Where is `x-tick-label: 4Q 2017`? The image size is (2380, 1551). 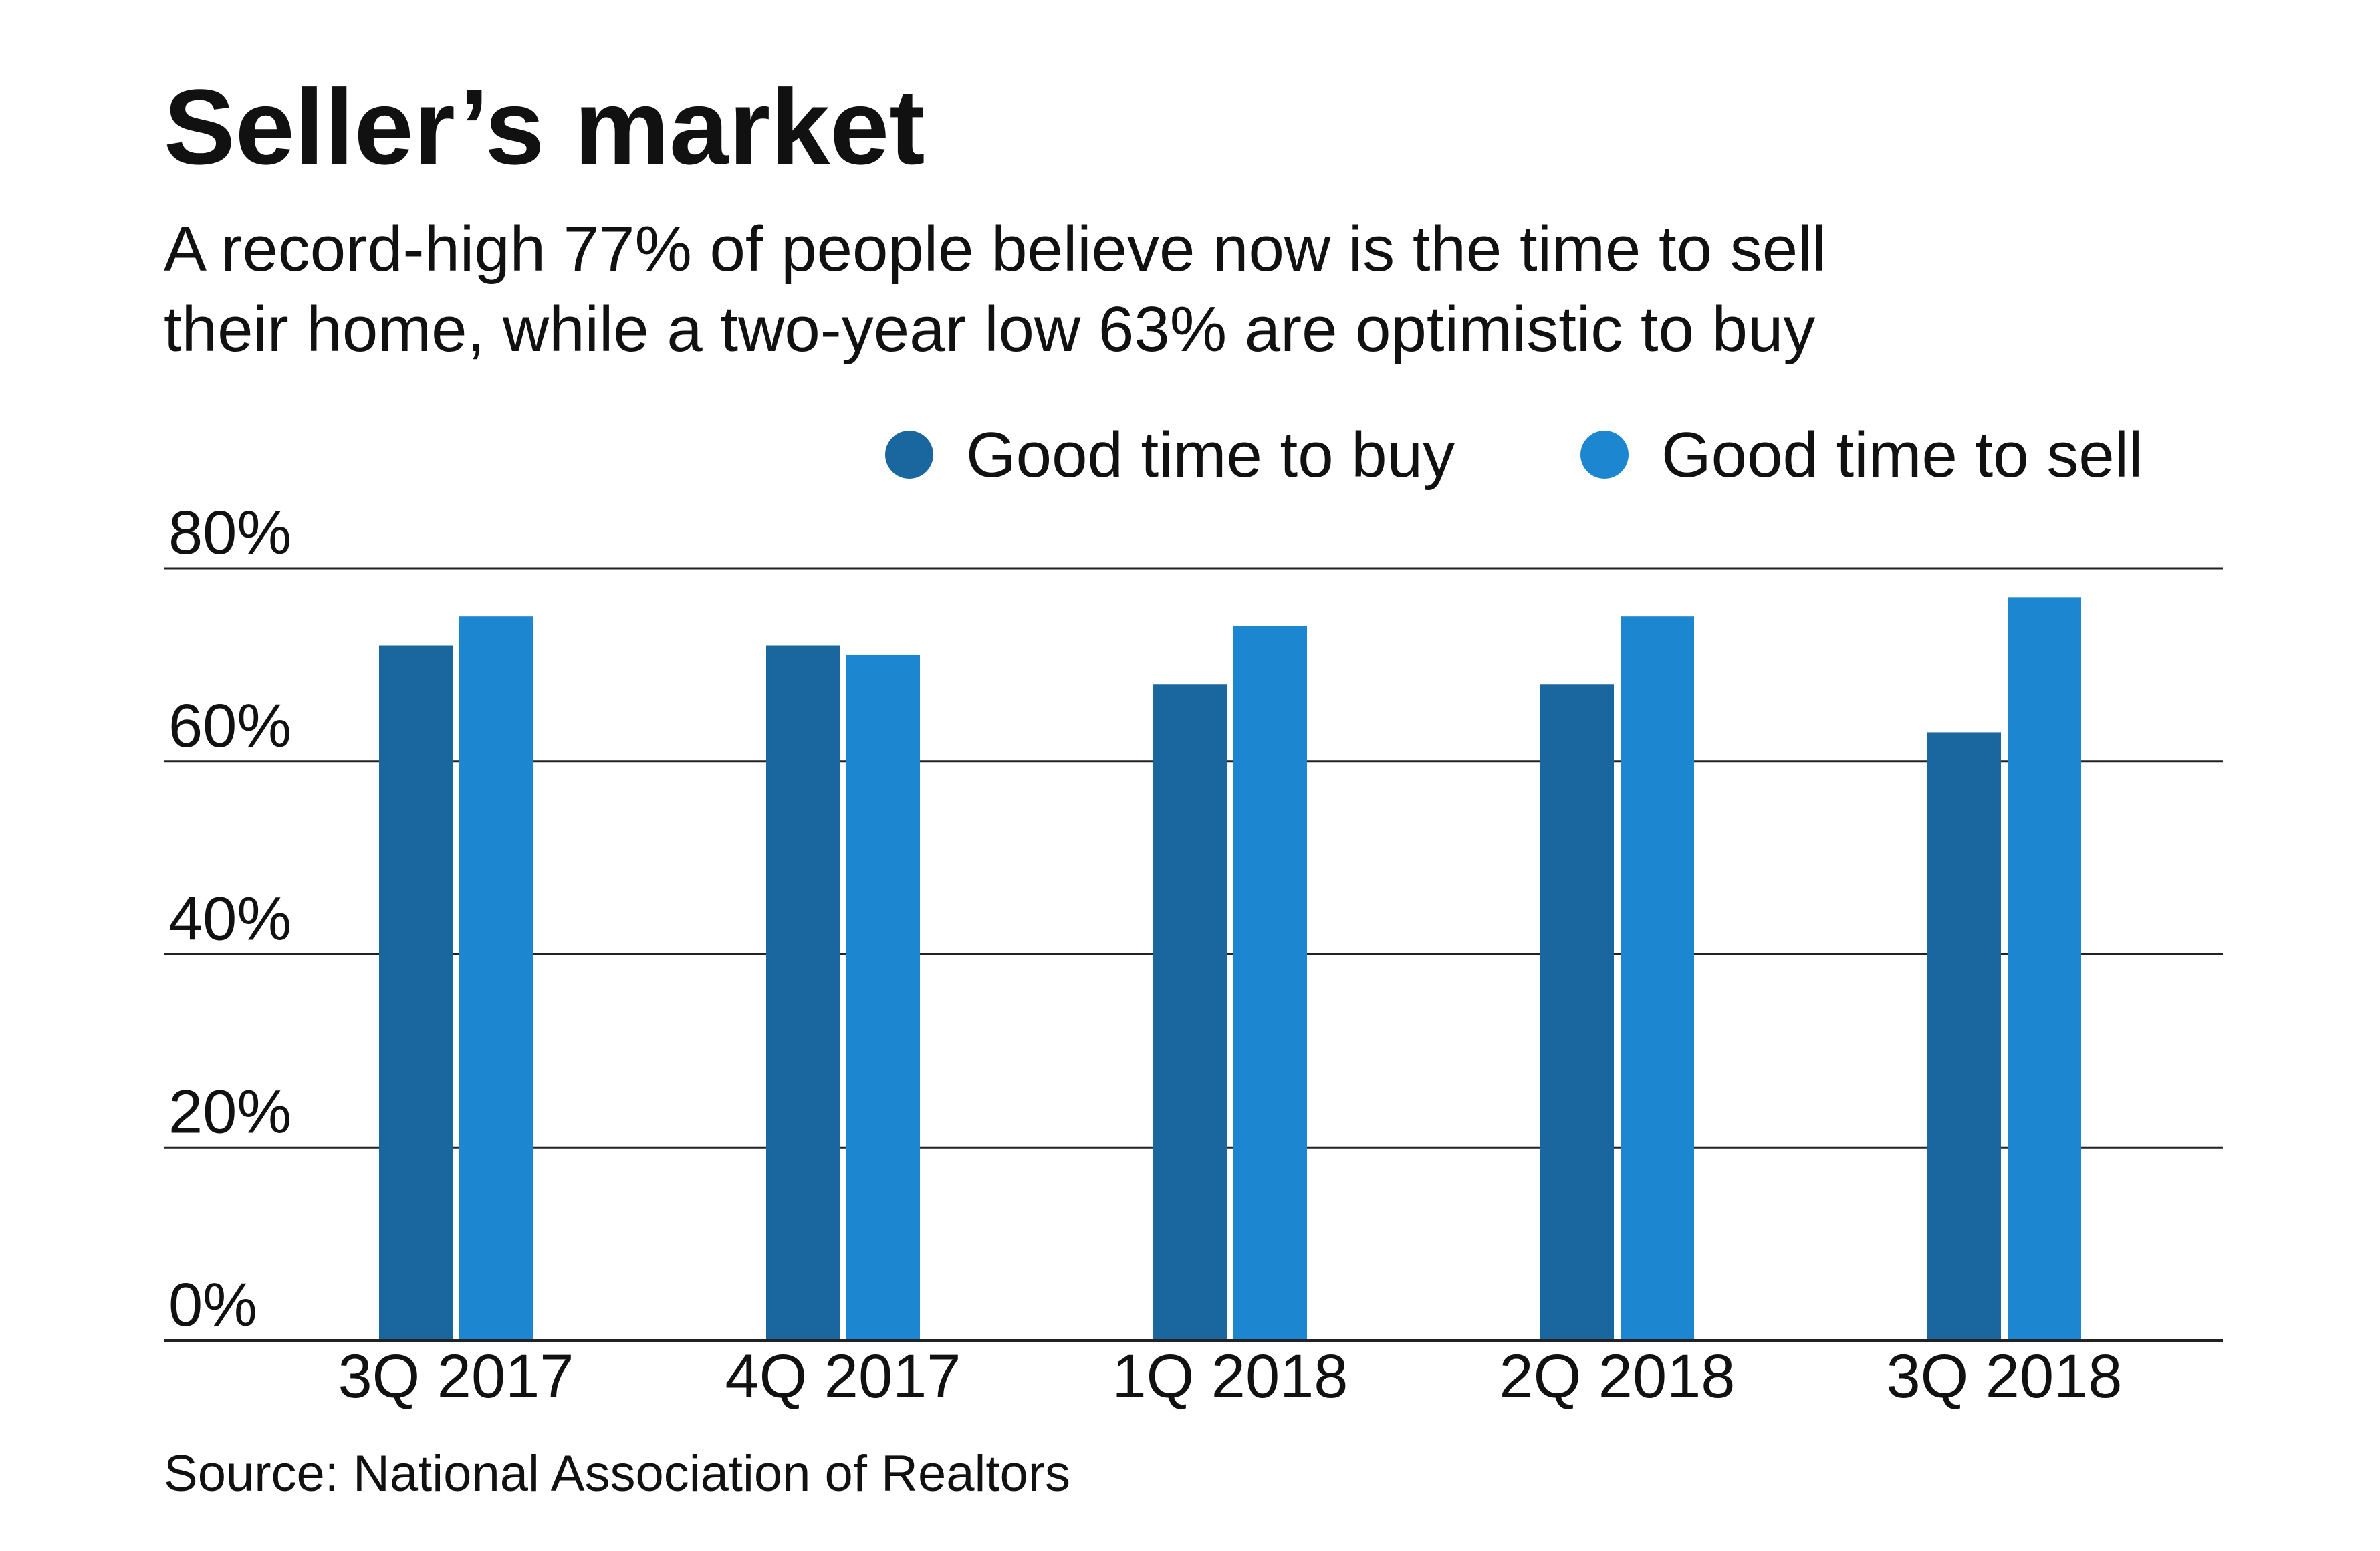 x-tick-label: 4Q 2017 is located at coordinates (843, 1376).